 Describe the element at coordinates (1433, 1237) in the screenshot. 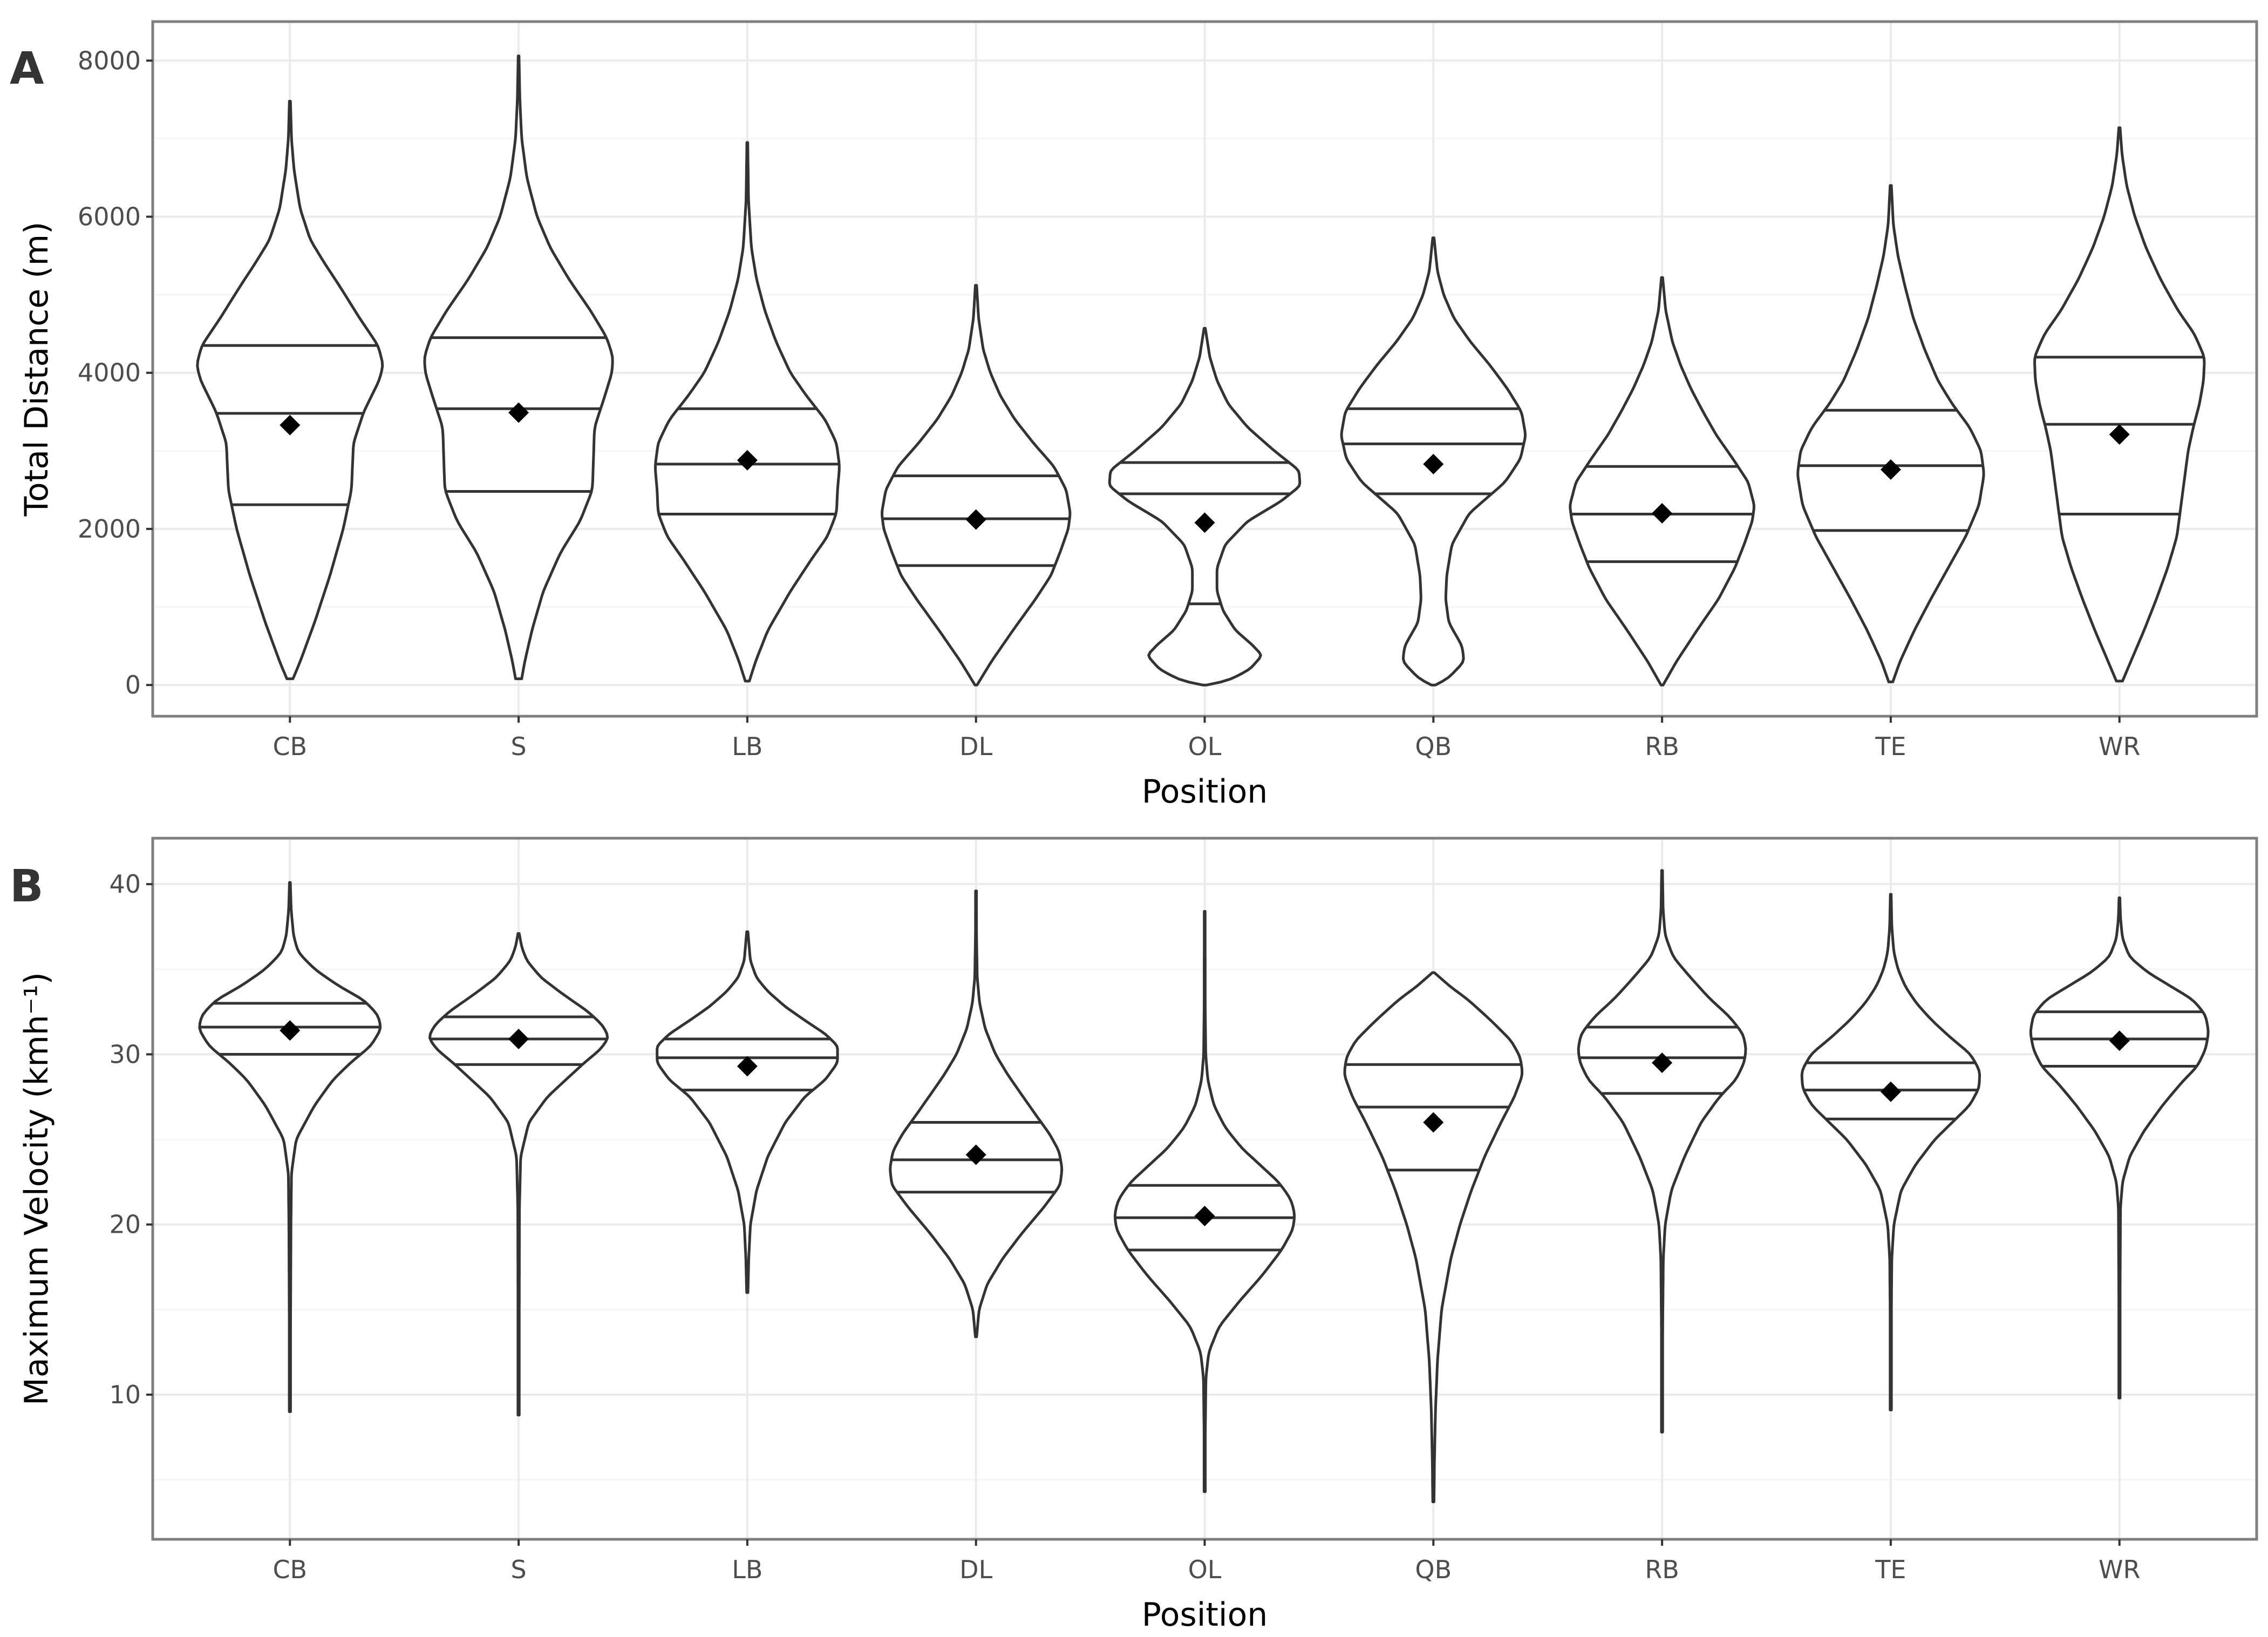

I see `violin-b-qb` at that location.